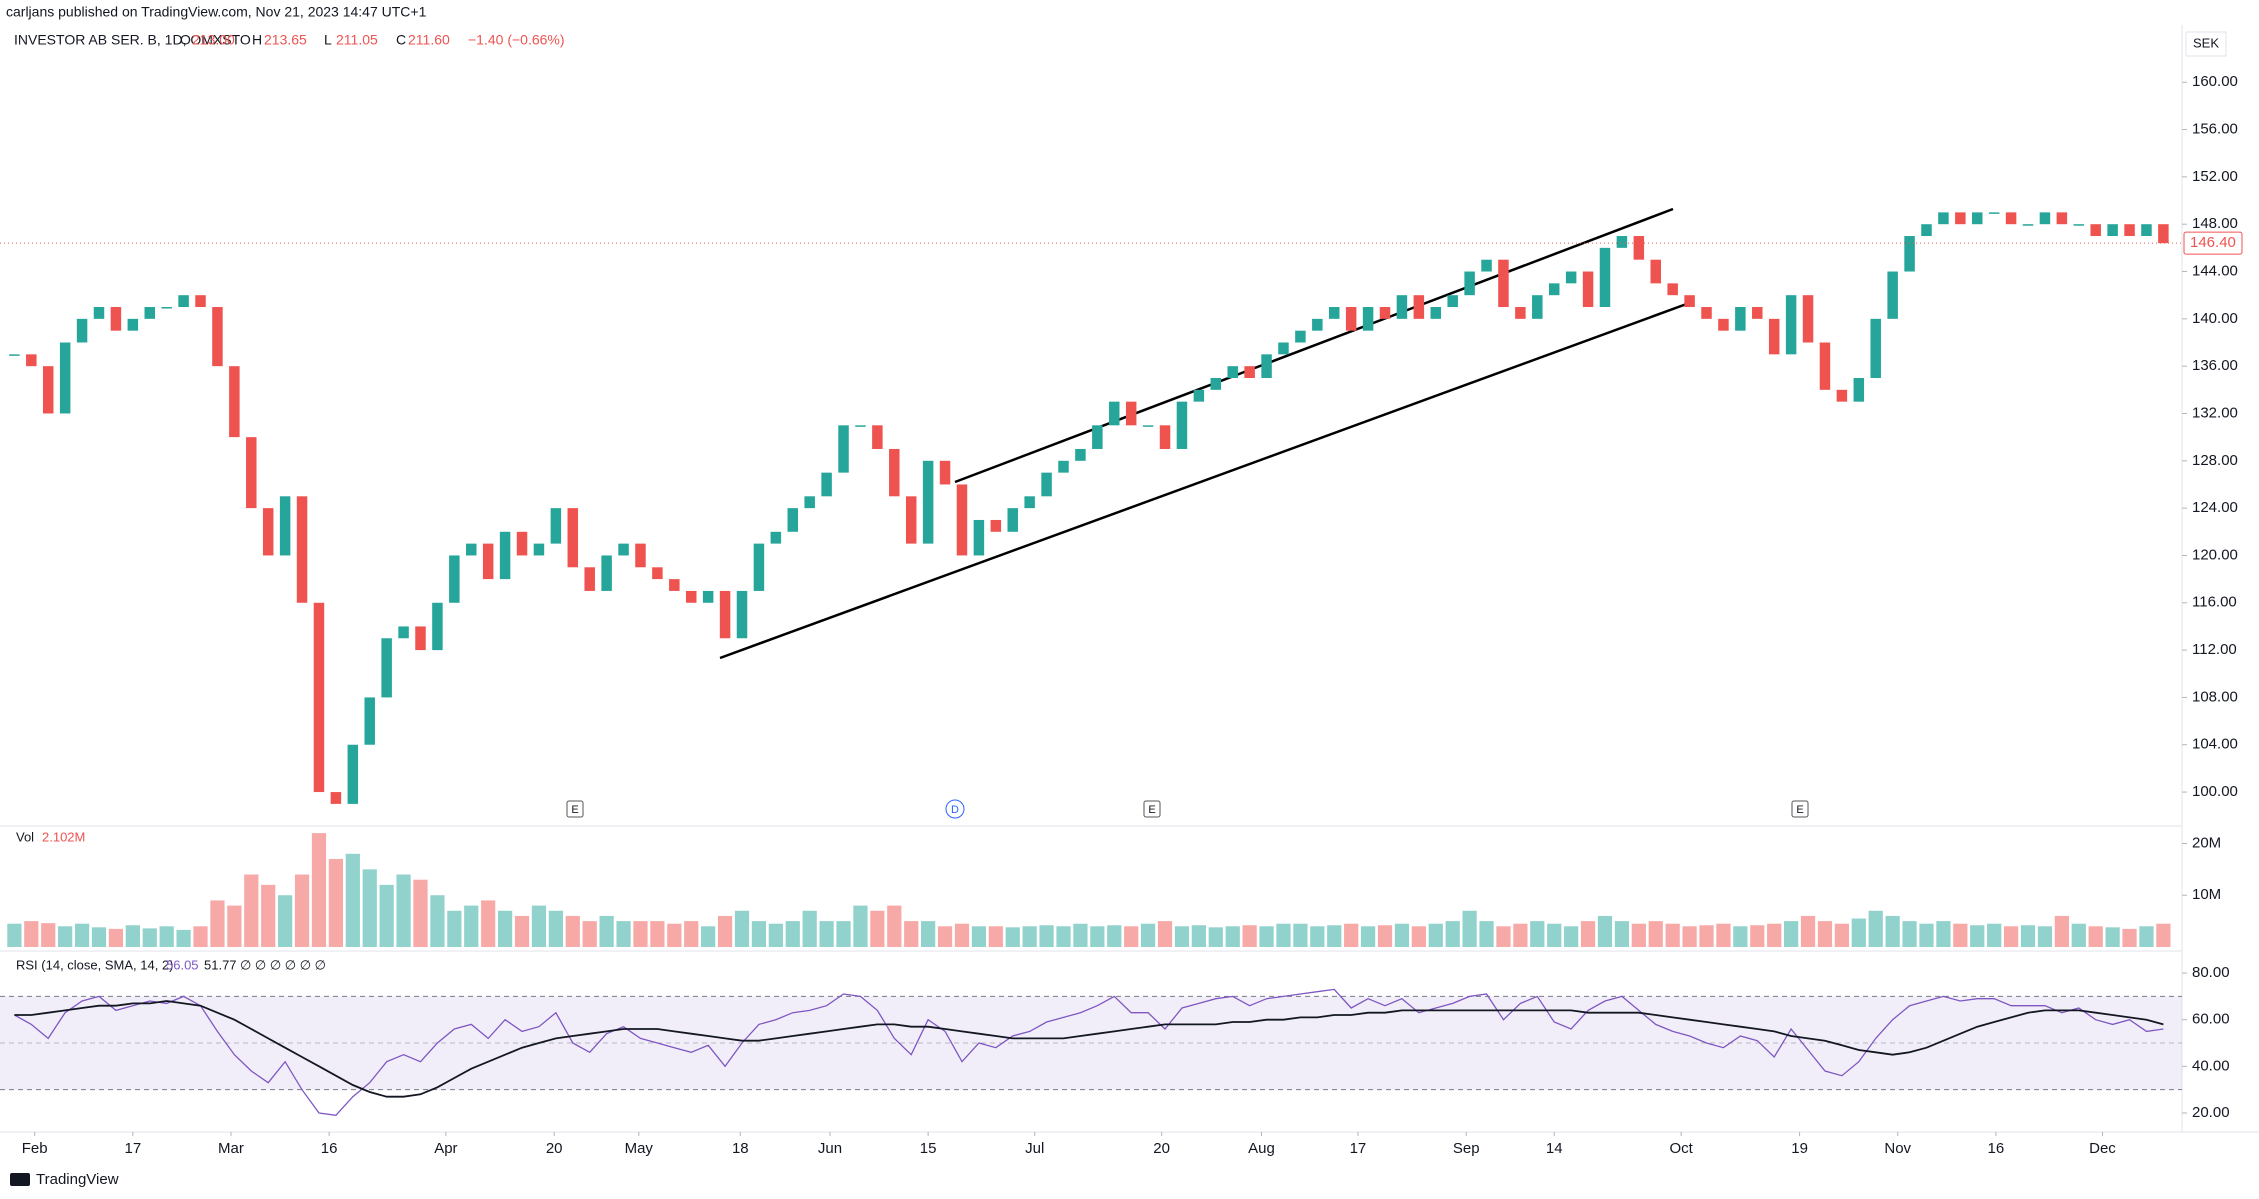  What do you see at coordinates (2215, 270) in the screenshot?
I see `y-tick-label: 144.00` at bounding box center [2215, 270].